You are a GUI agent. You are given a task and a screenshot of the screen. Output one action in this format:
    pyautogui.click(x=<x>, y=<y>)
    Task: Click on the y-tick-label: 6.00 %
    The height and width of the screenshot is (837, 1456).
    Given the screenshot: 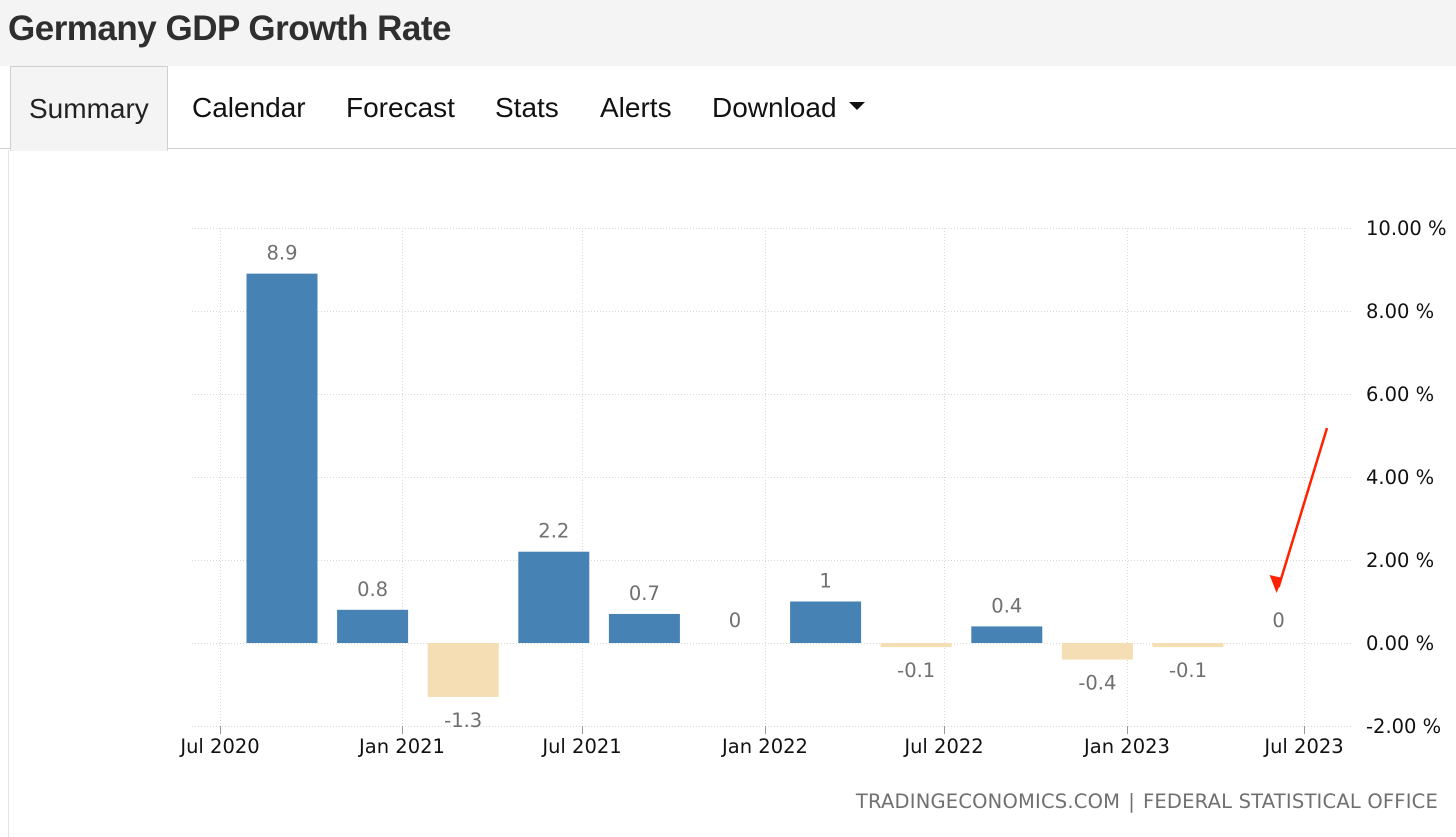 What is the action you would take?
    pyautogui.click(x=1400, y=394)
    